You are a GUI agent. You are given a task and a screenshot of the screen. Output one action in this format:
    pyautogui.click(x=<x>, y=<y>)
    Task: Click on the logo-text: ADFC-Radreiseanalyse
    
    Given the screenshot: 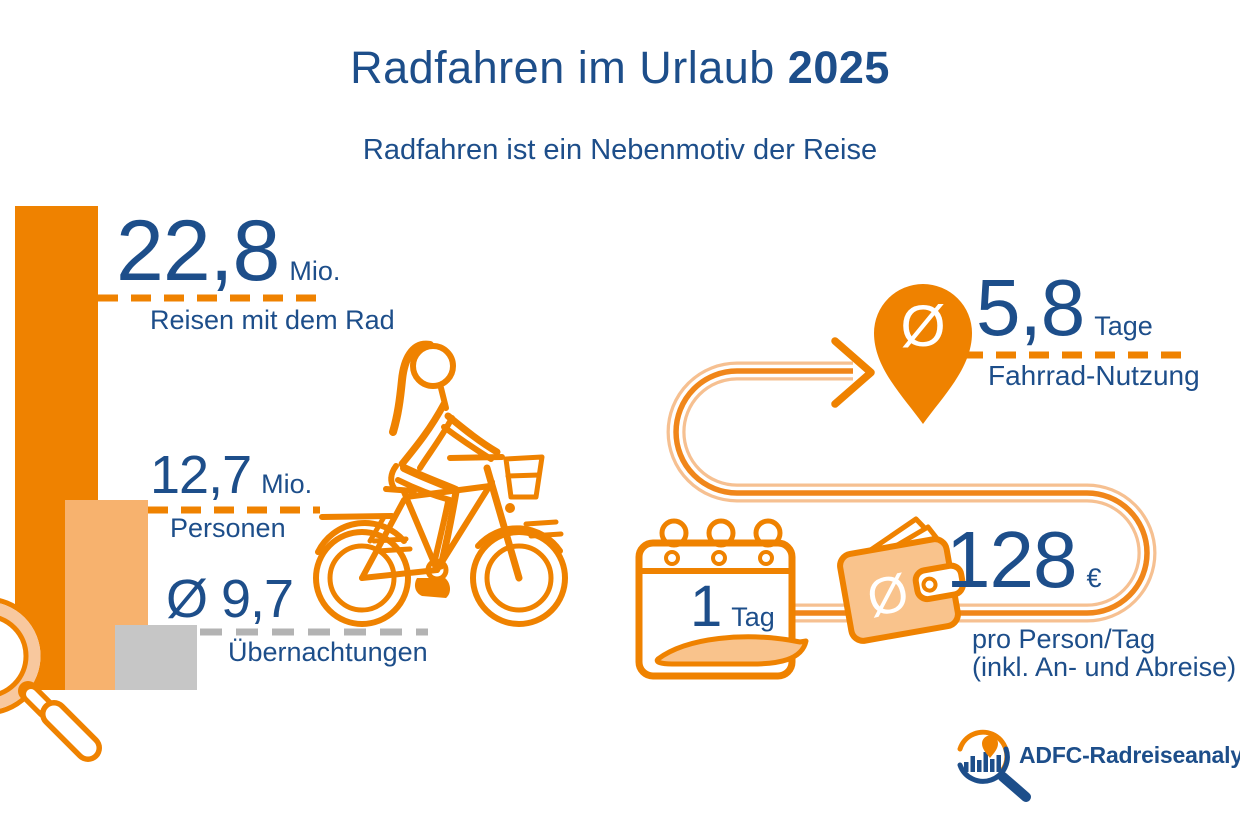 What is the action you would take?
    pyautogui.click(x=1129, y=755)
    